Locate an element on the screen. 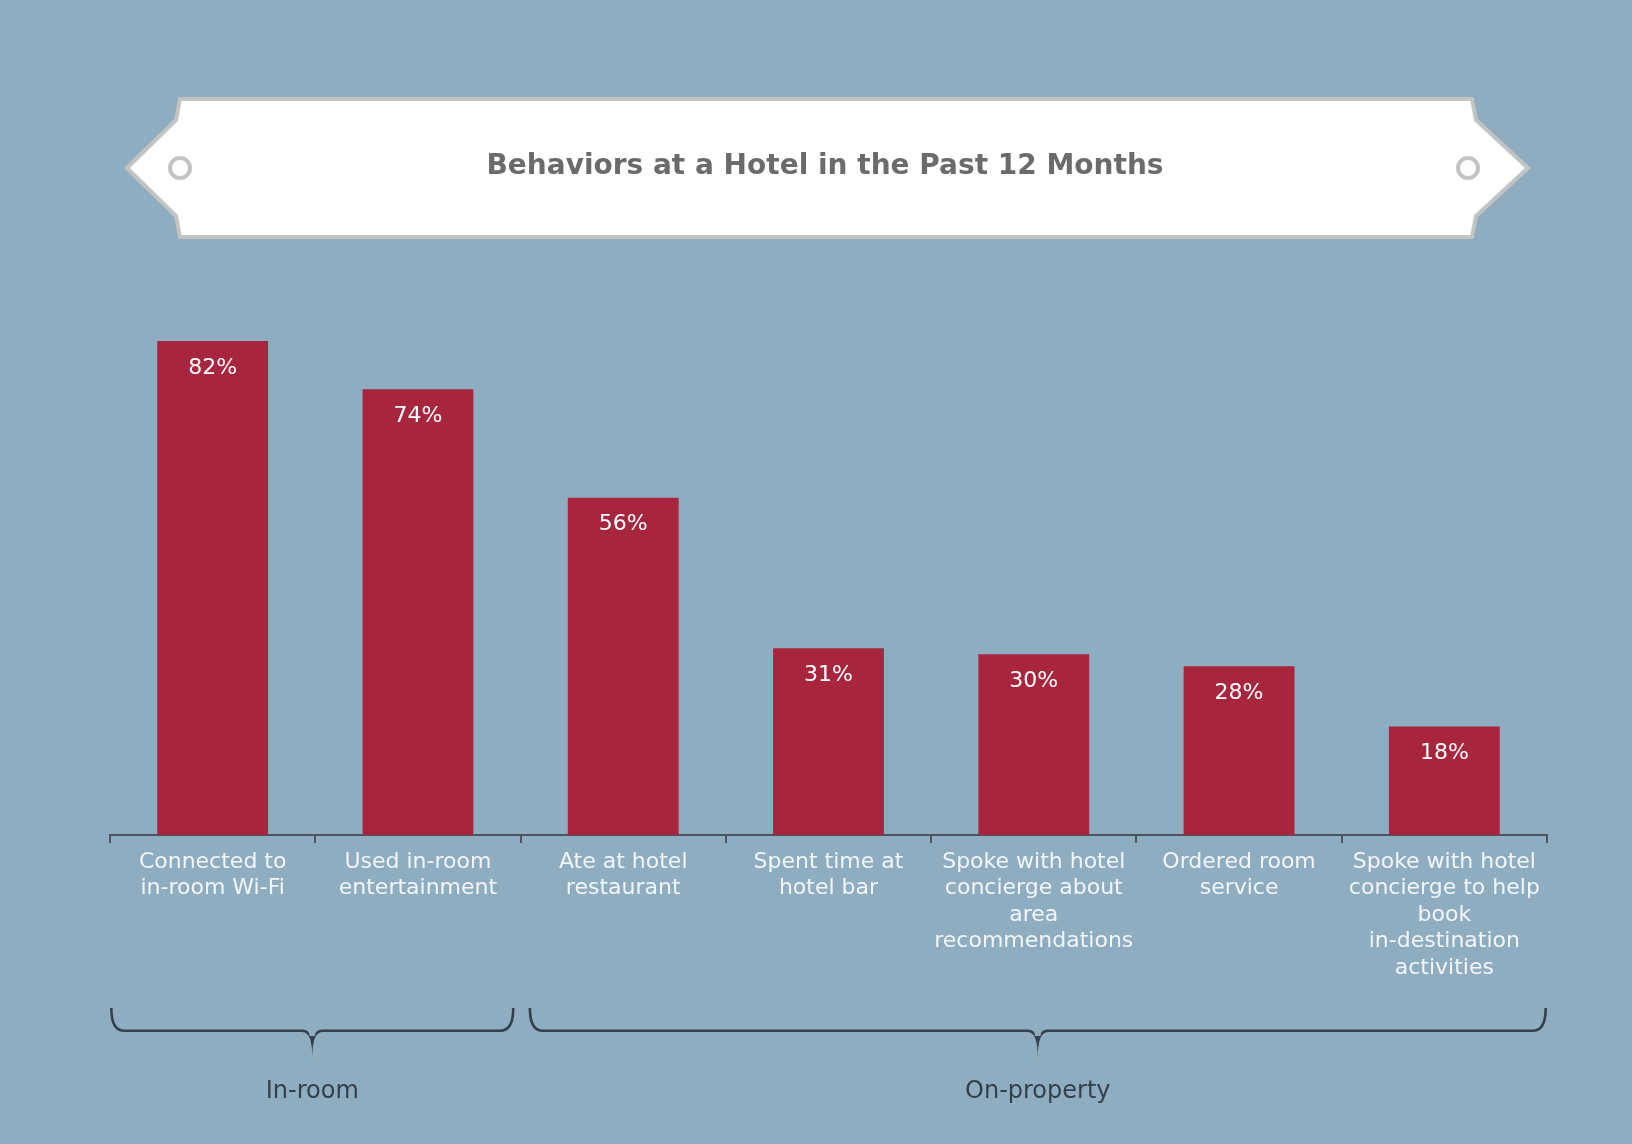 The image size is (1632, 1144). x-tick-label: Connected to in-room Wi-Fi is located at coordinates (212, 873).